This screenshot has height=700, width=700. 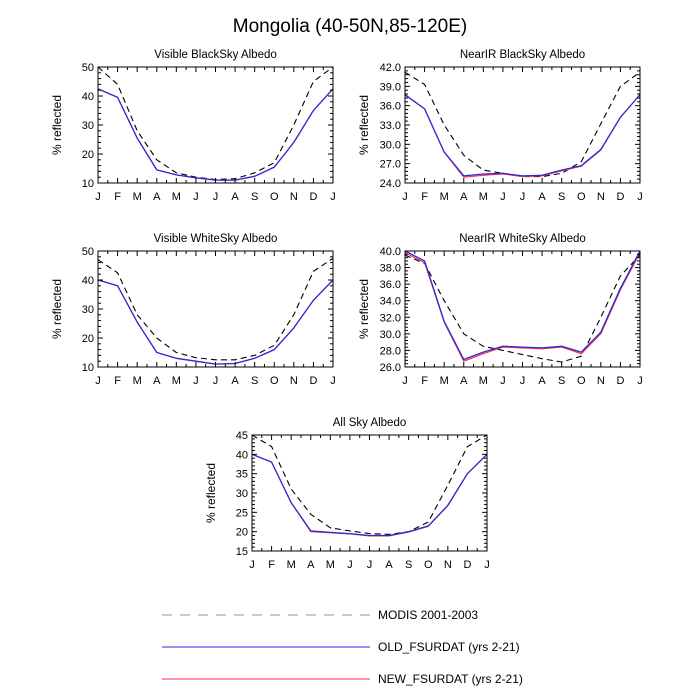 I want to click on panel-title: NearIR BlackSky Albedo, so click(x=522, y=55).